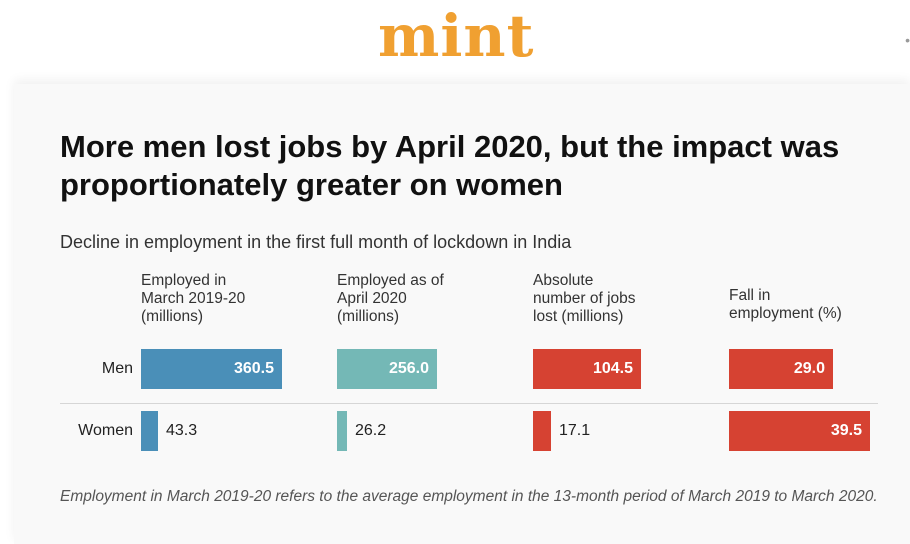 Image resolution: width=910 pixels, height=544 pixels. Describe the element at coordinates (587, 369) in the screenshot. I see `bar-men-jobs_lost` at that location.